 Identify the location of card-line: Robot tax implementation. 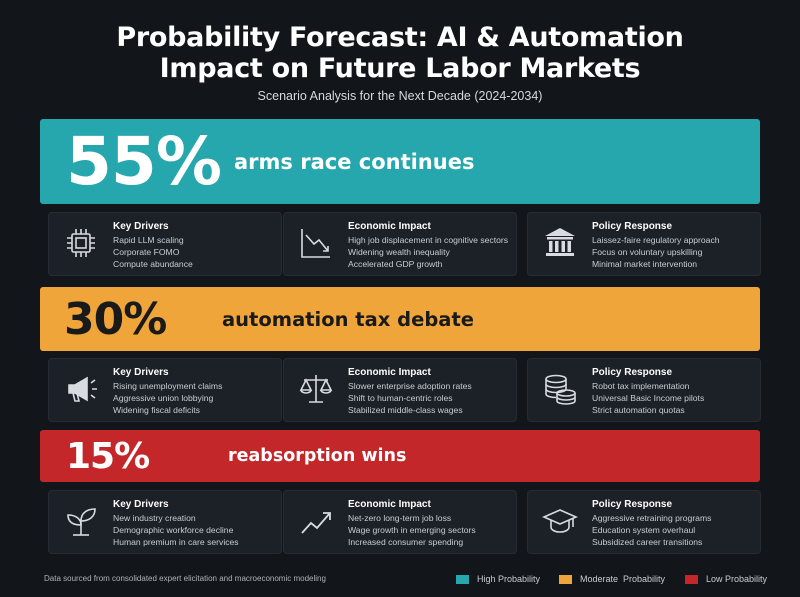
(641, 386).